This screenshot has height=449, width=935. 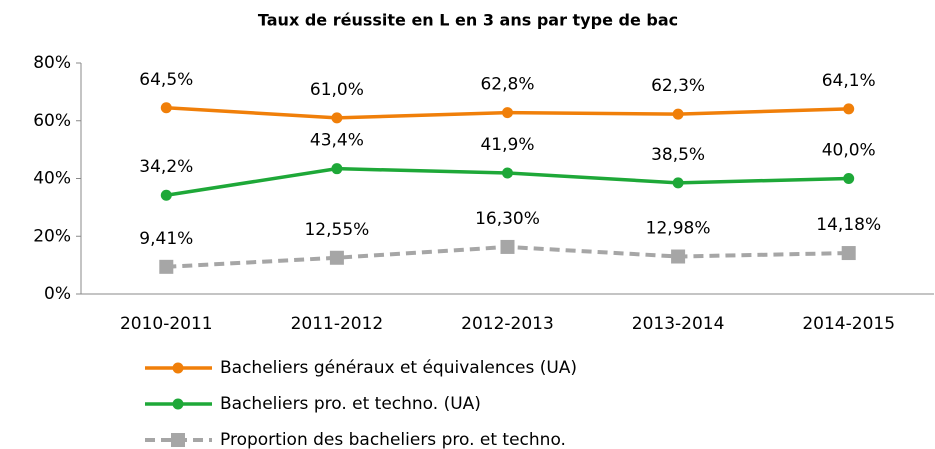 I want to click on data-label: 14,18%, so click(x=848, y=225).